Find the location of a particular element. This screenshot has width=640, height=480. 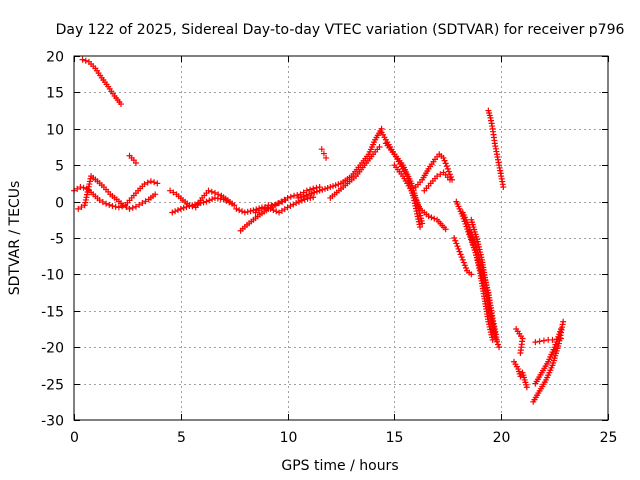

y-tick-label: 15 is located at coordinates (55, 94).